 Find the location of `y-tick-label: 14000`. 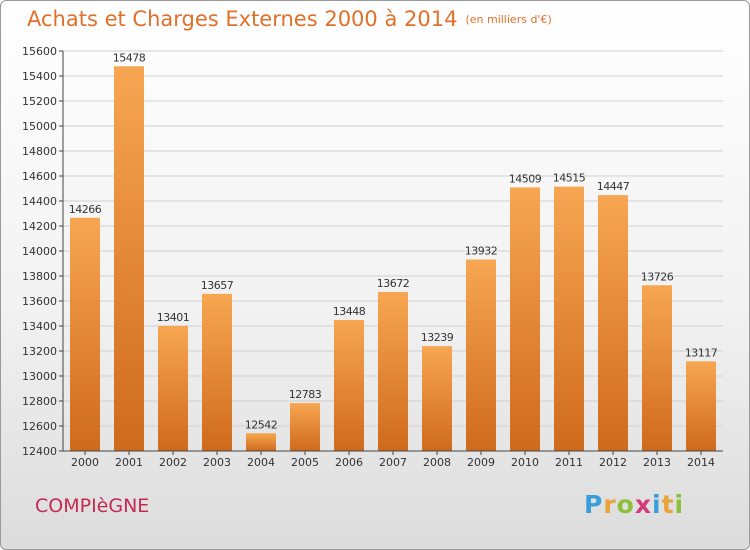

y-tick-label: 14000 is located at coordinates (39, 251).